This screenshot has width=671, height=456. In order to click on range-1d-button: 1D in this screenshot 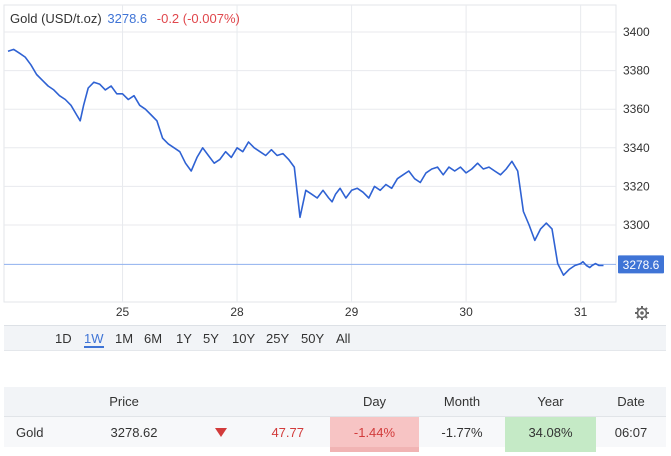, I will do `click(63, 338)`.